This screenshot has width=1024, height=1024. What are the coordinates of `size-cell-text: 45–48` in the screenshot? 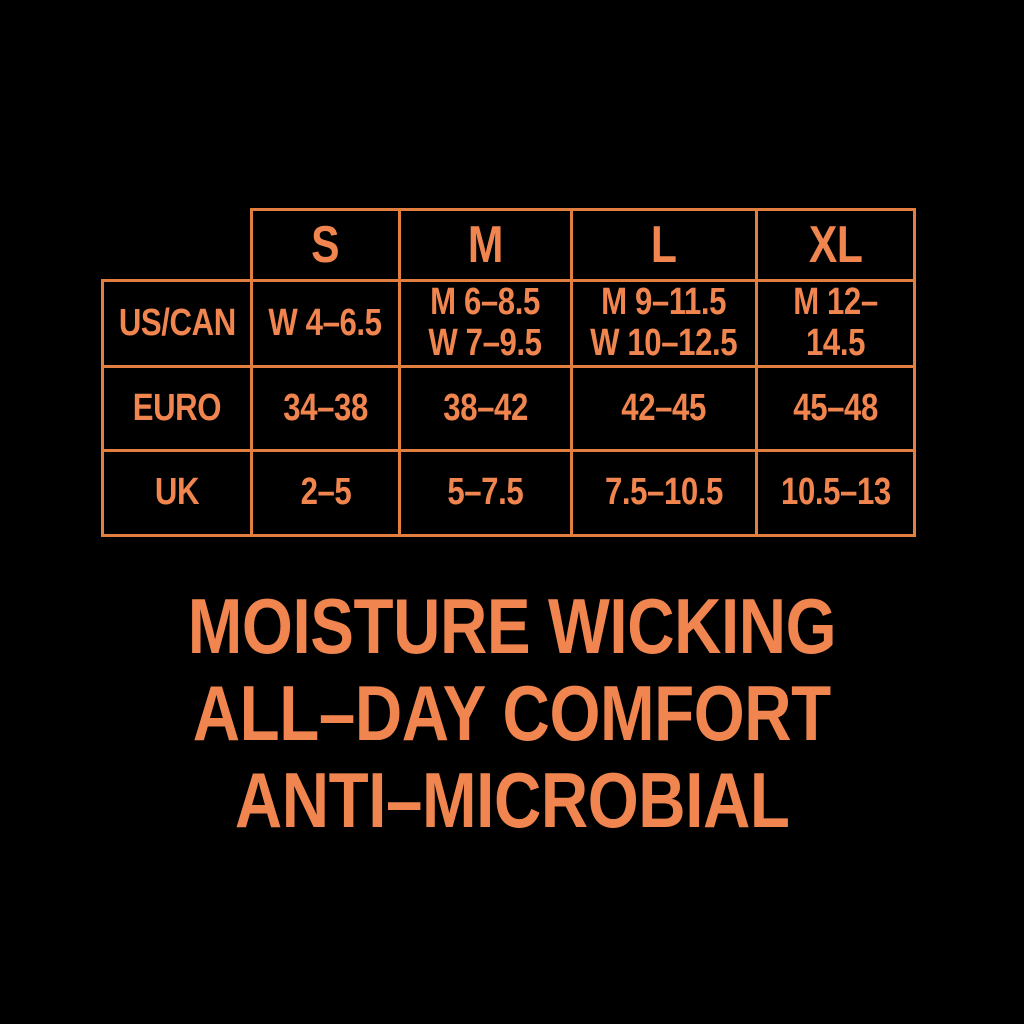 It's located at (835, 407).